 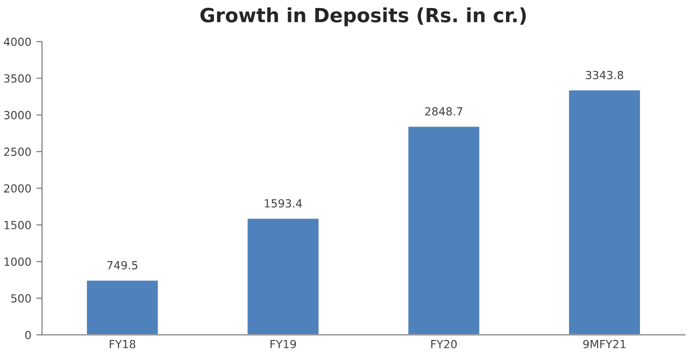 I want to click on x-tick-label: FY18, so click(x=123, y=344).